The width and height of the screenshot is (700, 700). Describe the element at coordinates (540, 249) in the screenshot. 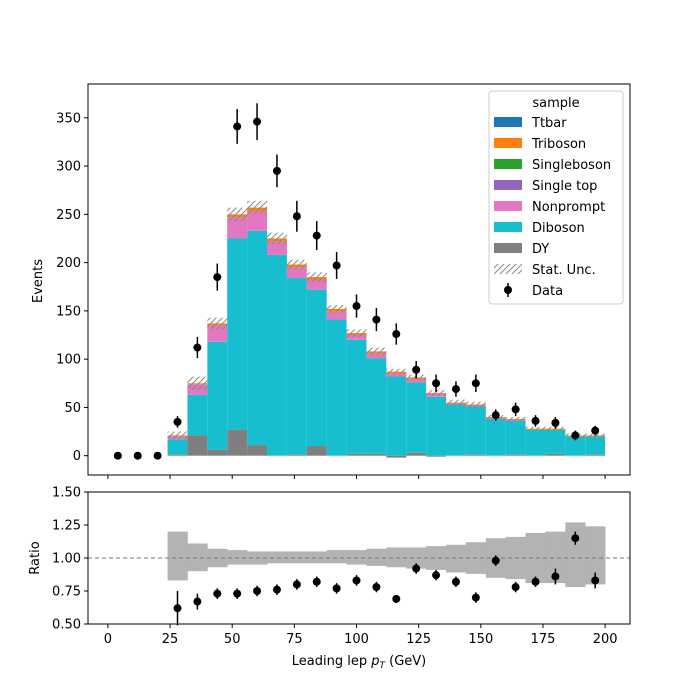

I see `legend-label: DY` at that location.